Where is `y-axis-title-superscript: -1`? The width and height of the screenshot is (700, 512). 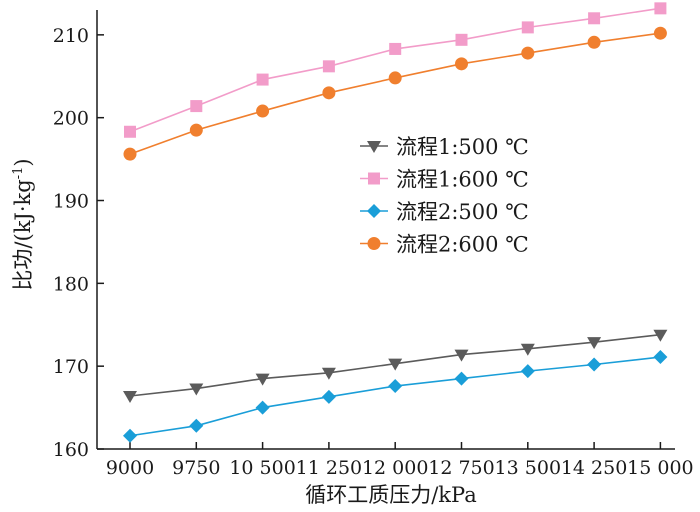
y-axis-title-superscript: -1 is located at coordinates (18, 173).